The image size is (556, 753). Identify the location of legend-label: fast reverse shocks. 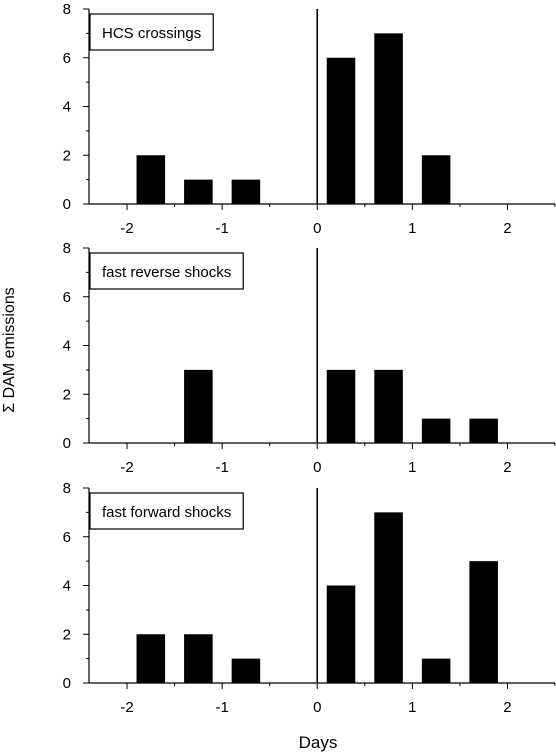
(166, 272).